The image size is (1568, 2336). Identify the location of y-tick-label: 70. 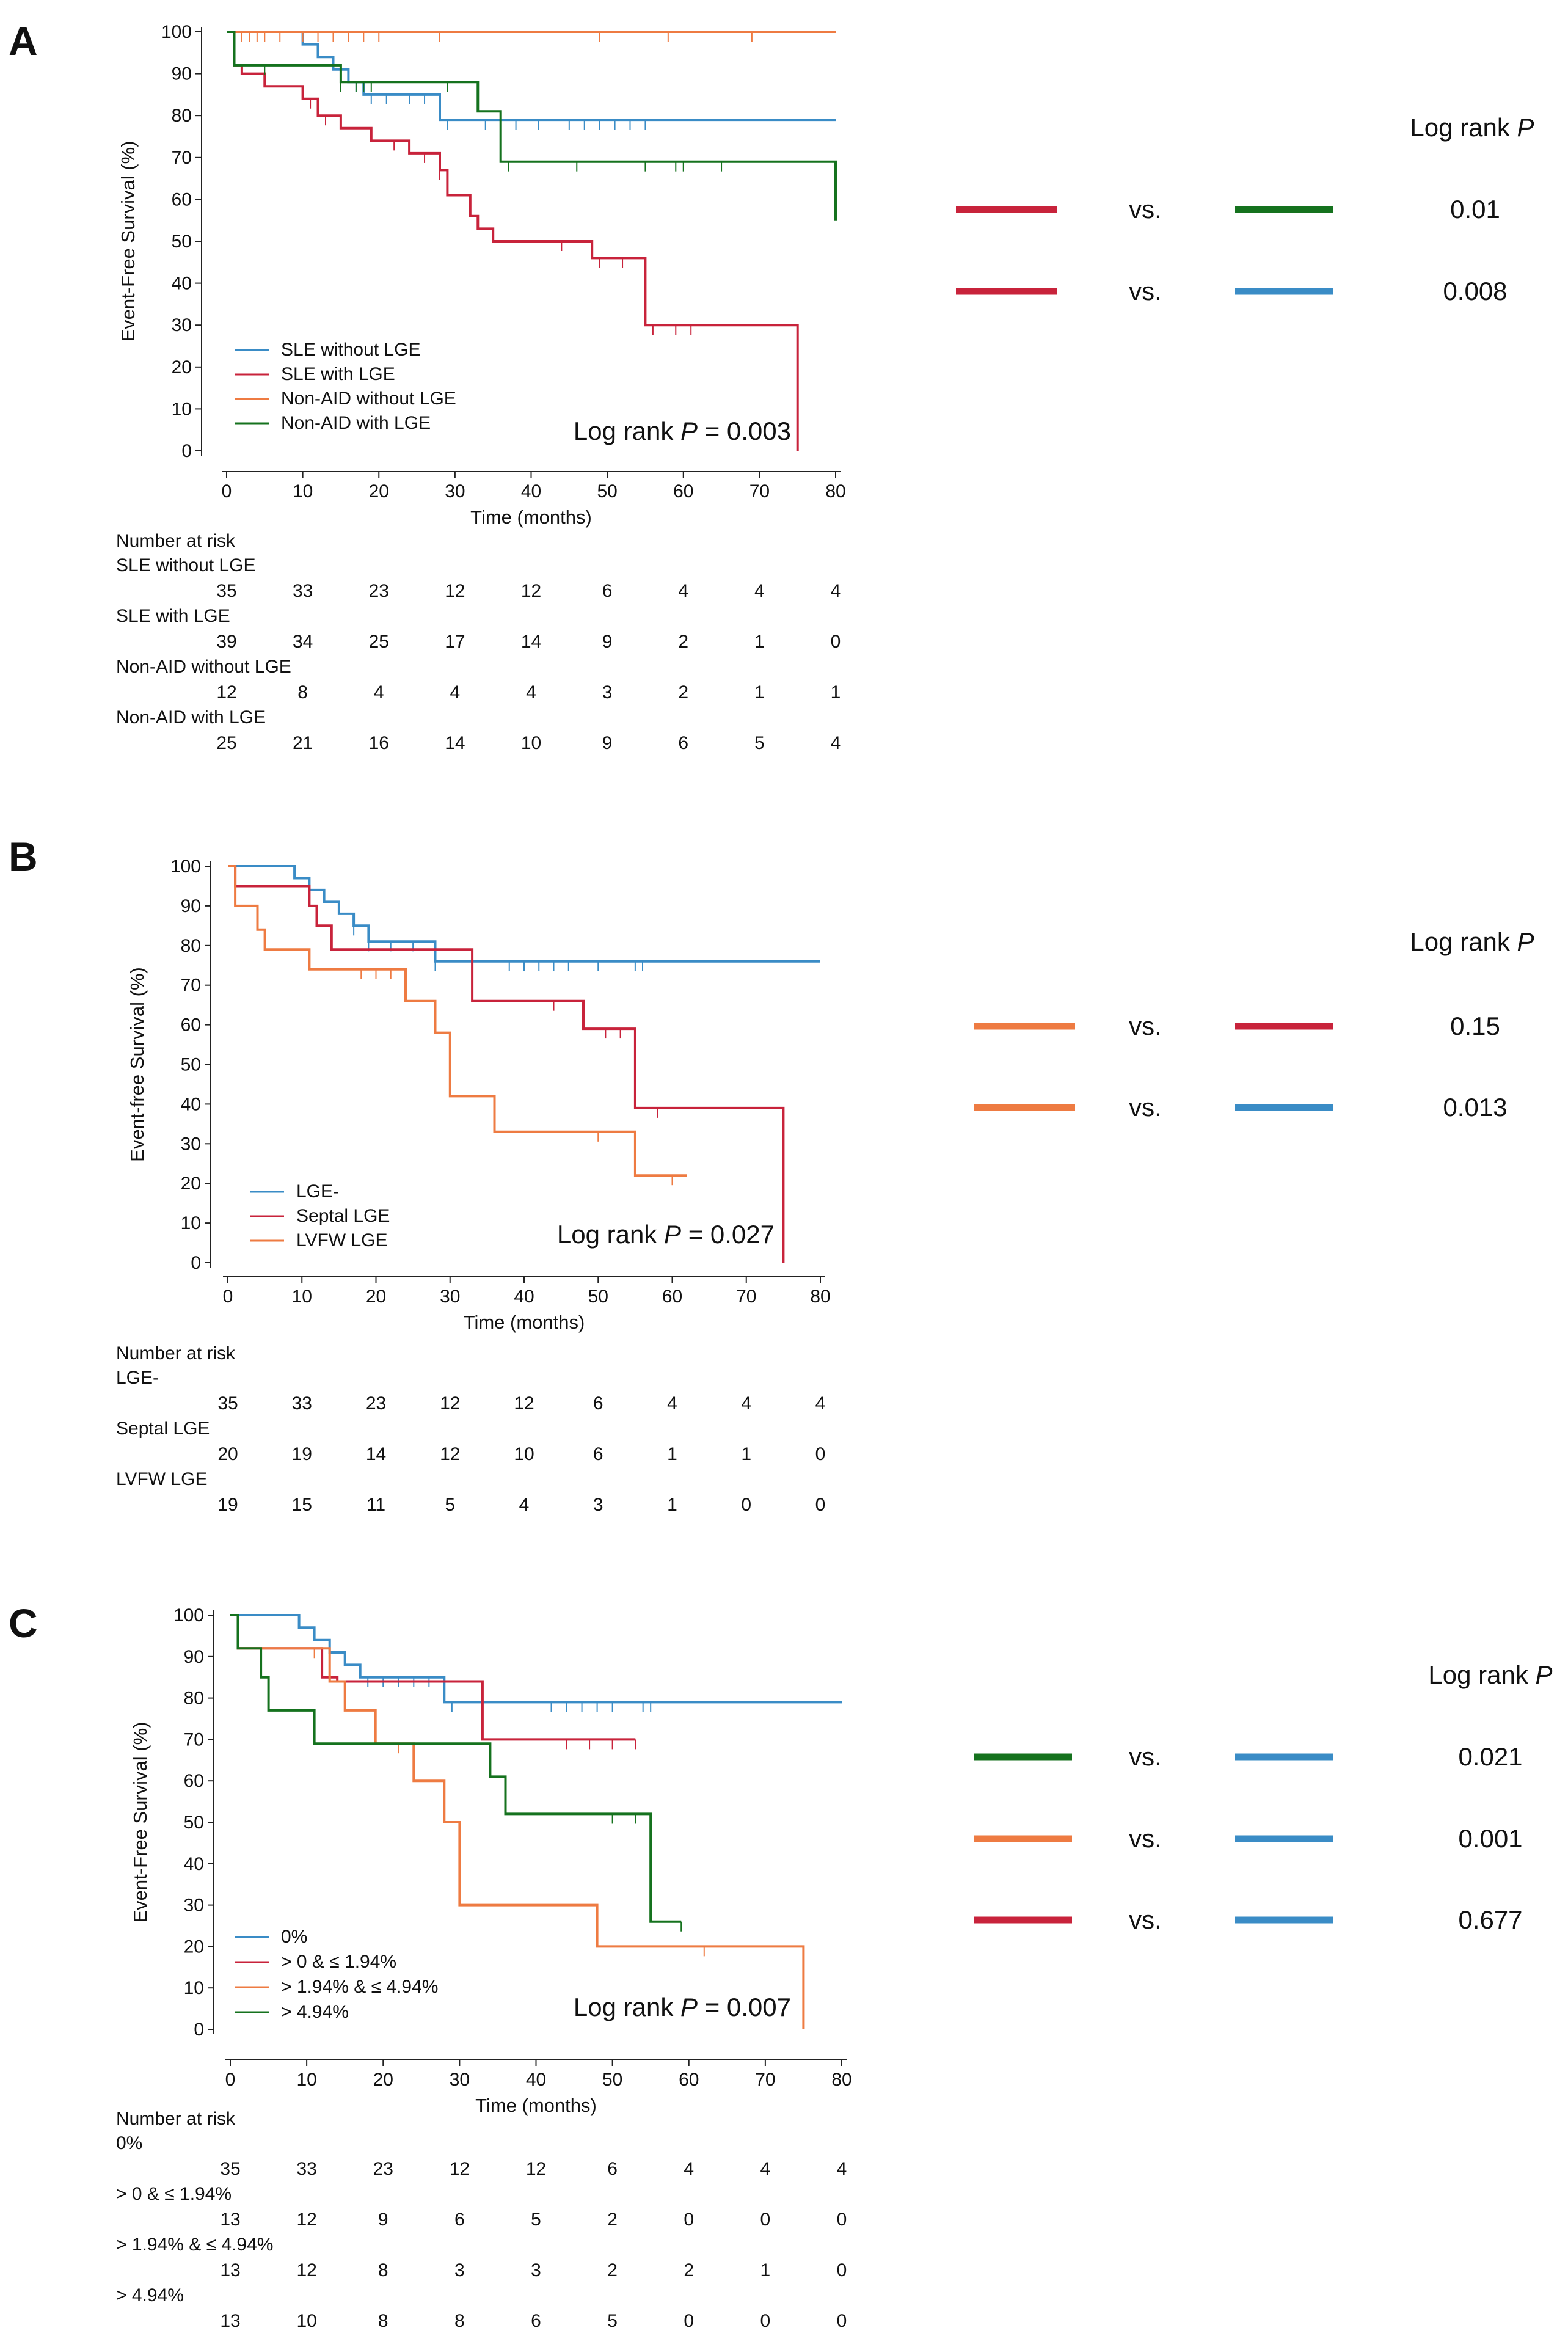
(194, 1740).